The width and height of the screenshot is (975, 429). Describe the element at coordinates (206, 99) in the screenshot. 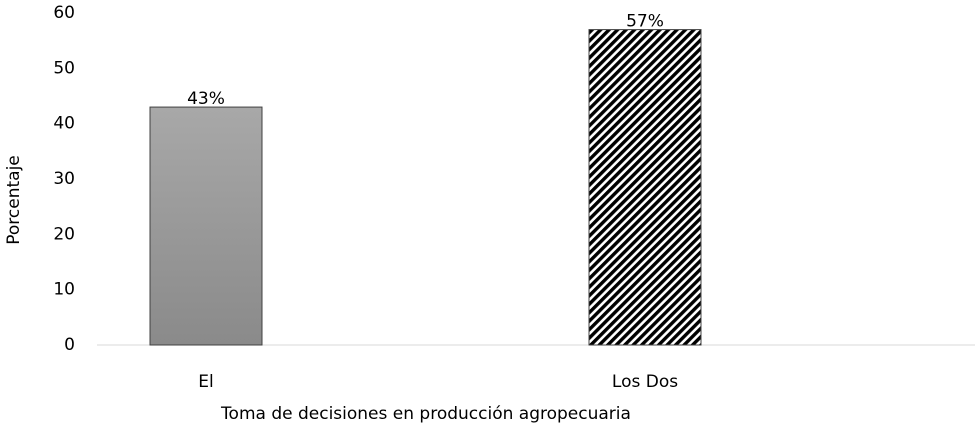

I see `data-label: 43%` at that location.